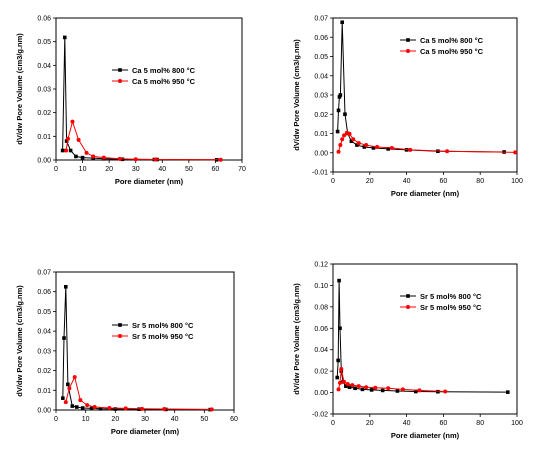 The image size is (550, 454). What do you see at coordinates (320, 173) in the screenshot?
I see `y-tick-label: -0.01` at bounding box center [320, 173].